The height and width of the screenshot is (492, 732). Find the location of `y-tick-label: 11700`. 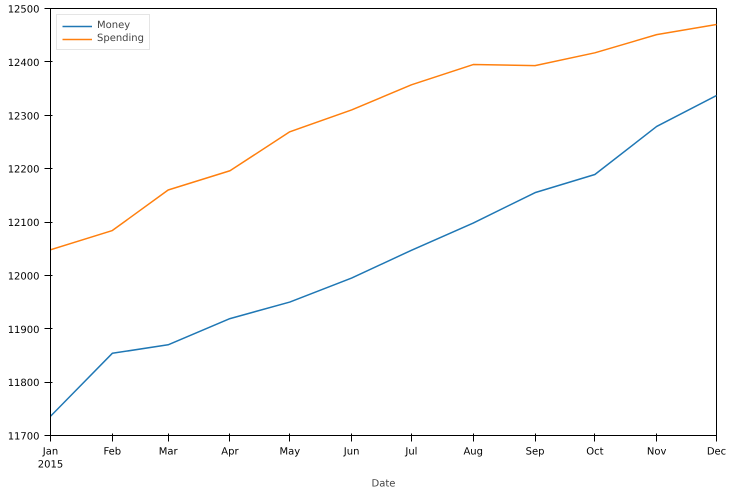

y-tick-label: 11700 is located at coordinates (24, 437).